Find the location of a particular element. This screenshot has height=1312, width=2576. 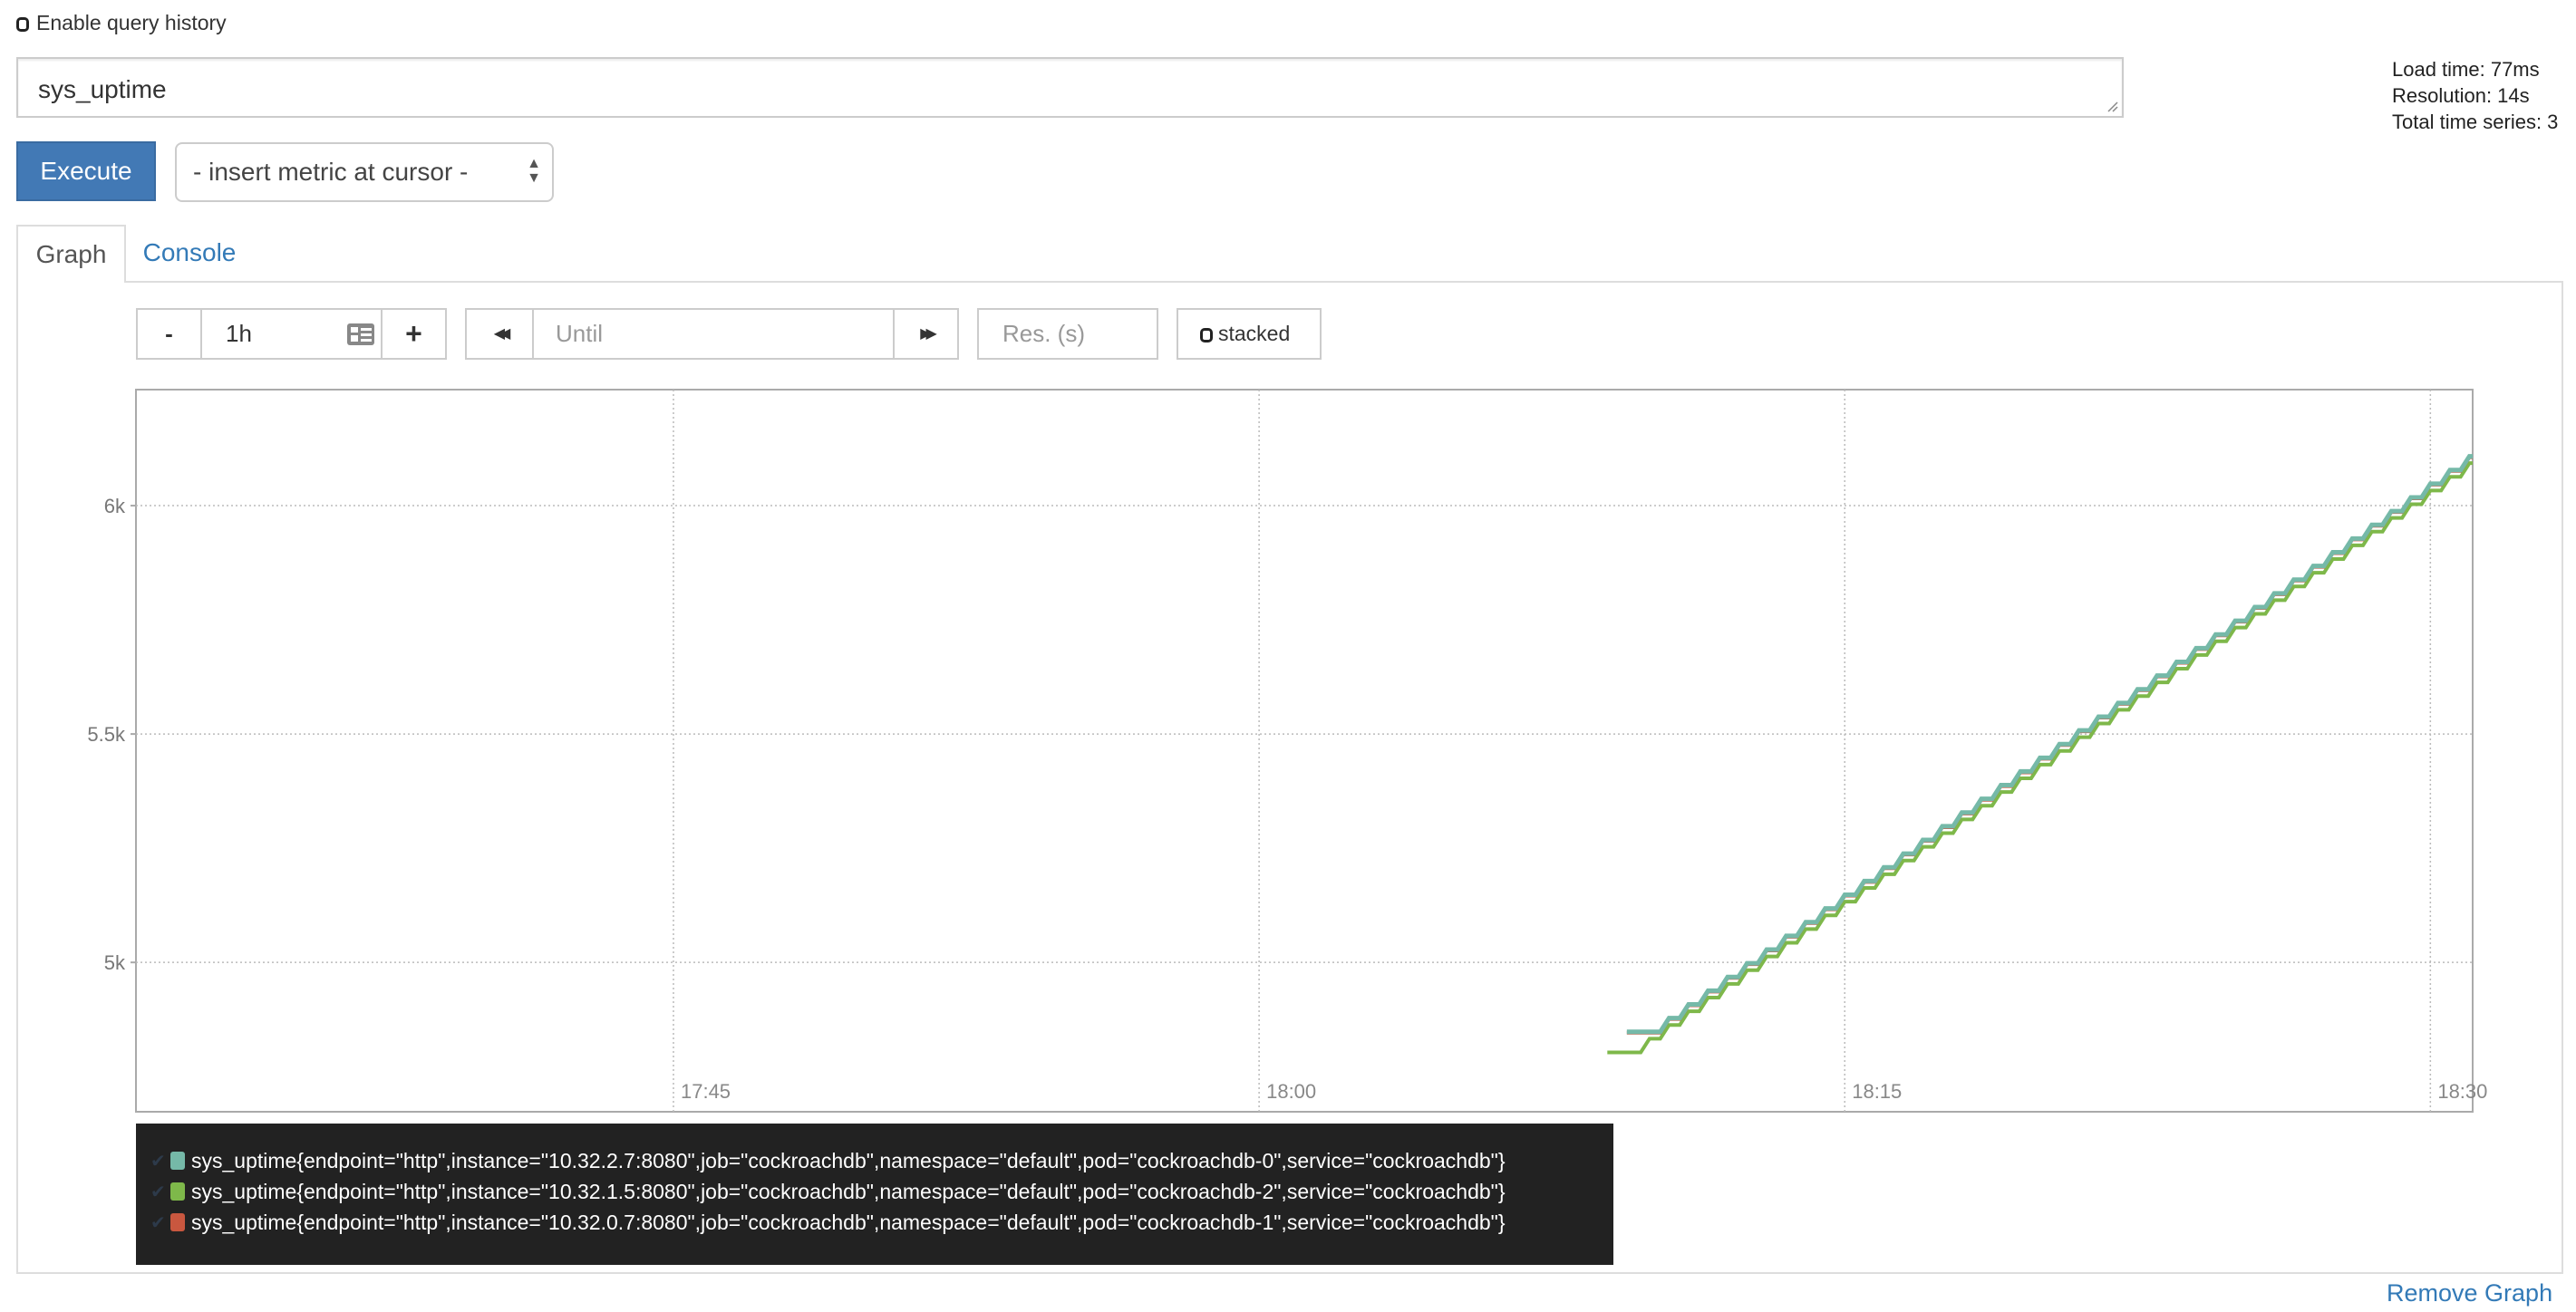

range-increase-button: + is located at coordinates (414, 334).